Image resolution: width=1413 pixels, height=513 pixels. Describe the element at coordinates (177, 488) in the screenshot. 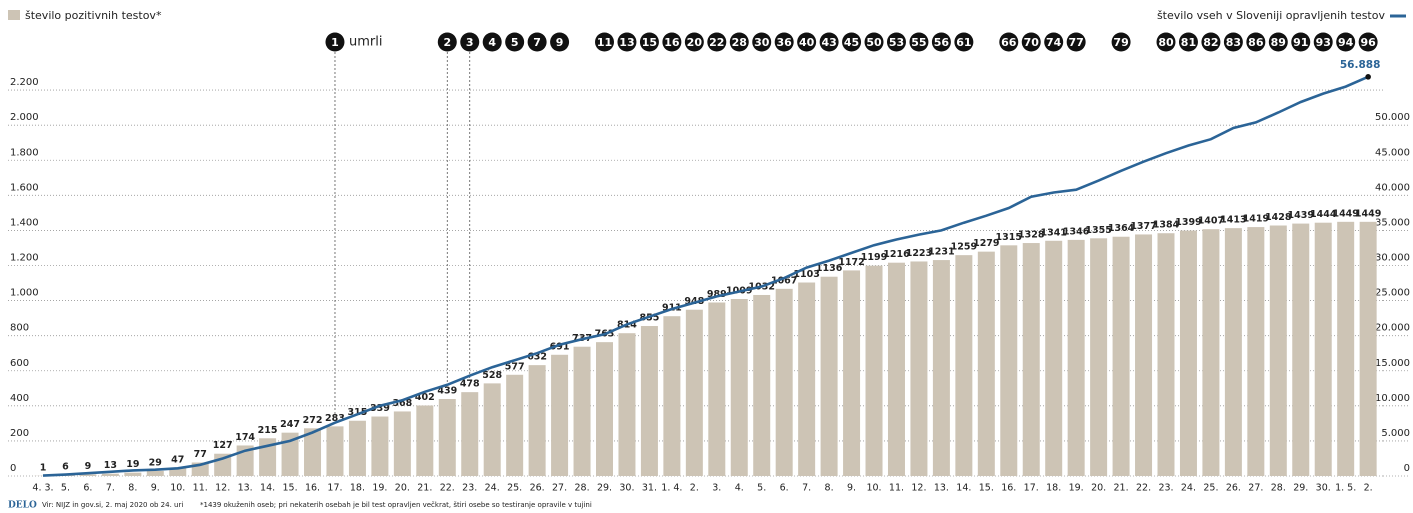

I see `x-tick-label: 10.` at that location.